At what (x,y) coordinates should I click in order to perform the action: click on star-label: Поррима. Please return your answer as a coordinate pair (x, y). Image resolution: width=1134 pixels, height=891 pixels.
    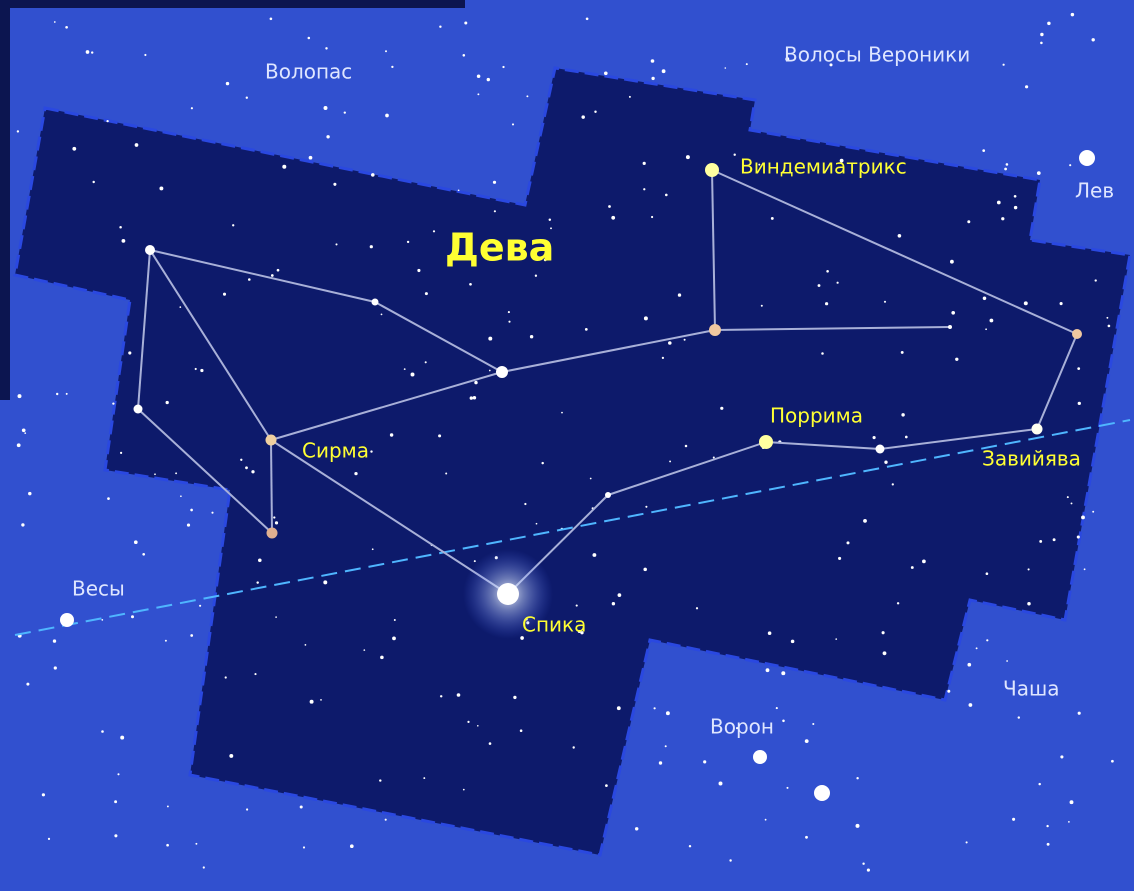
    Looking at the image, I should click on (816, 416).